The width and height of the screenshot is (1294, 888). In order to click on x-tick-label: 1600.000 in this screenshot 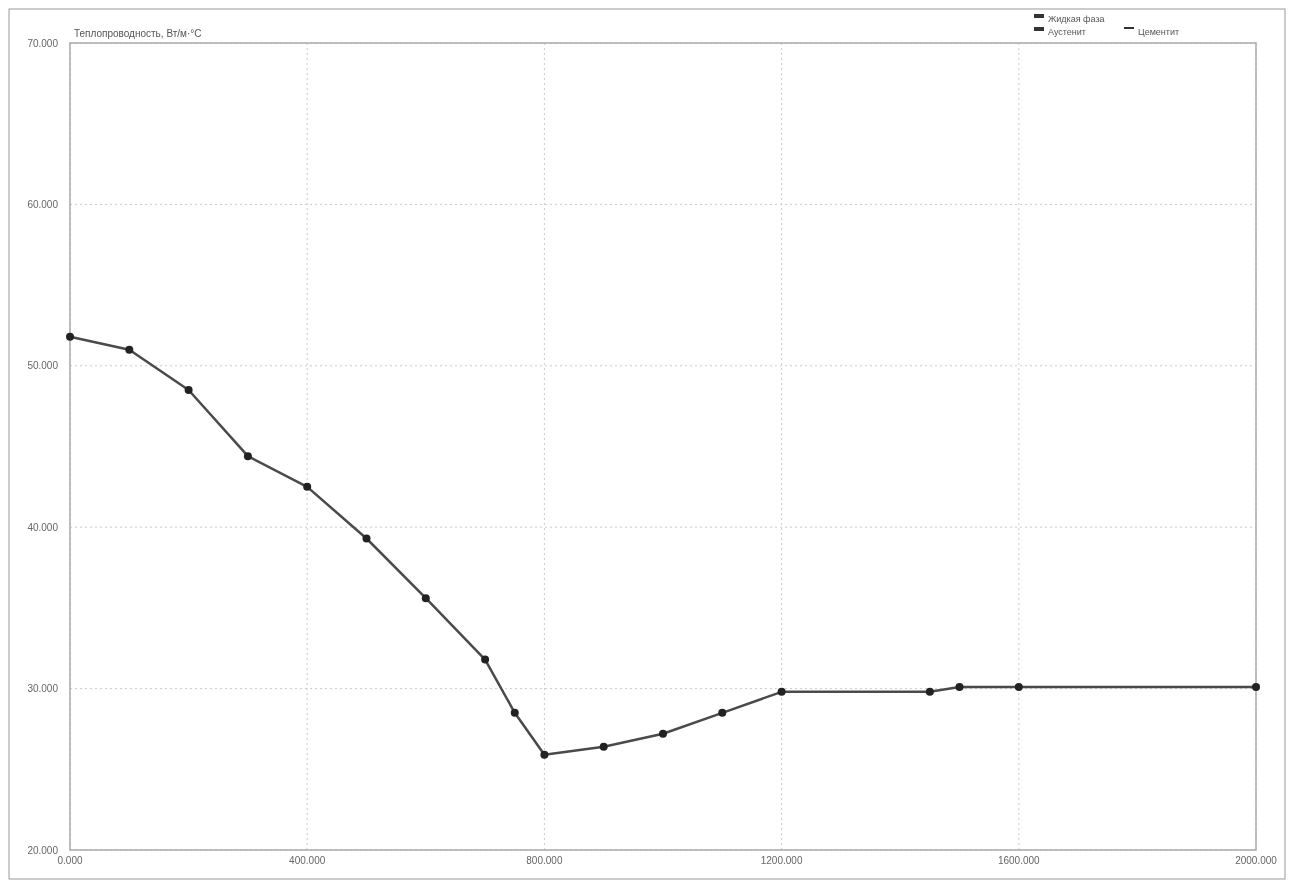, I will do `click(1019, 860)`.